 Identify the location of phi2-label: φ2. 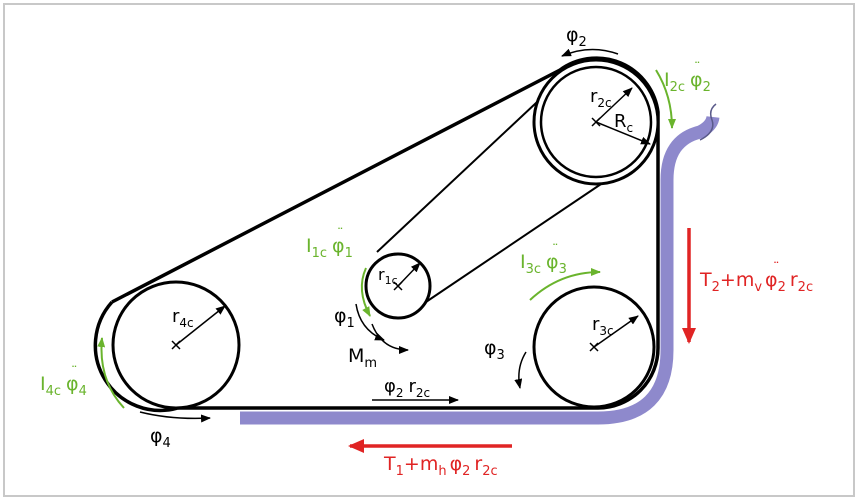
(576, 37).